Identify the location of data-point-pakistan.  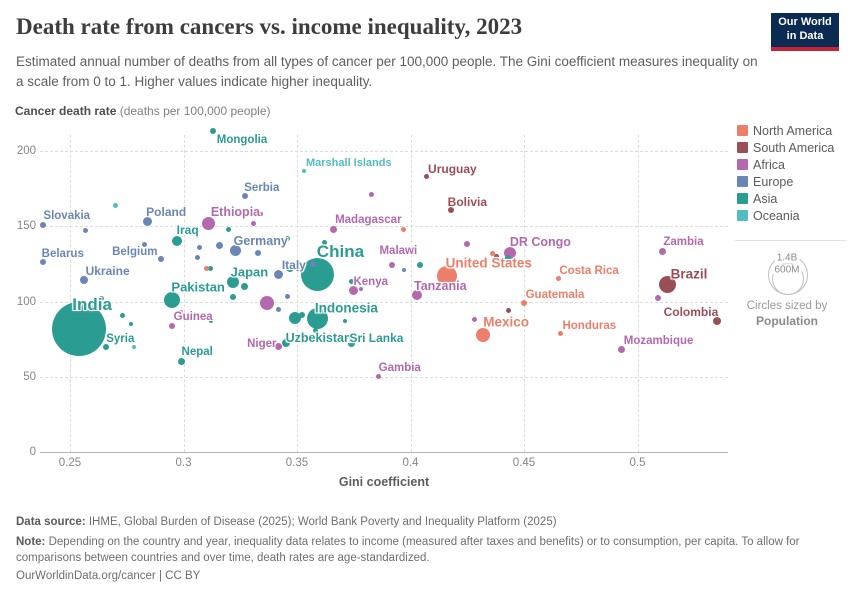
(172, 299).